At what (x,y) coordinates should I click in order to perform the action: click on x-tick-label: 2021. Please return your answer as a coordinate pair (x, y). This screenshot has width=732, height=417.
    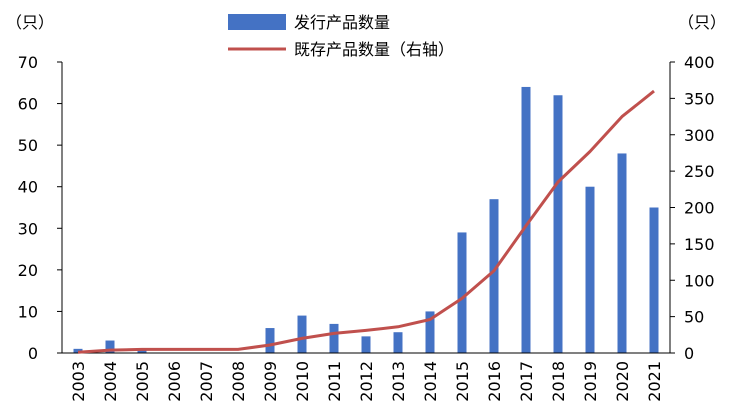
    Looking at the image, I should click on (654, 381).